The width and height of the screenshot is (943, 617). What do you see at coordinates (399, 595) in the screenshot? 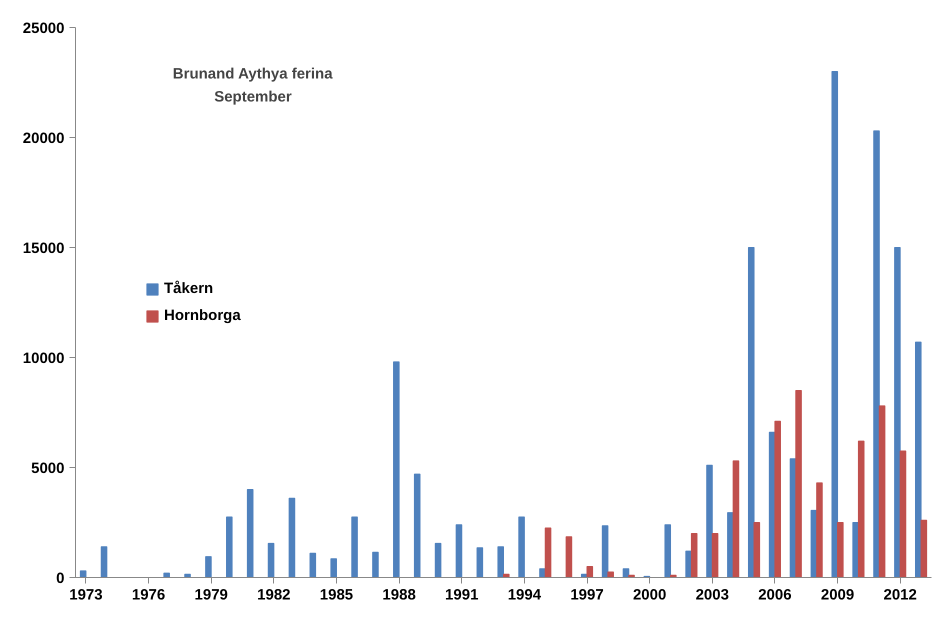
I see `x-tick-label: 1988` at bounding box center [399, 595].